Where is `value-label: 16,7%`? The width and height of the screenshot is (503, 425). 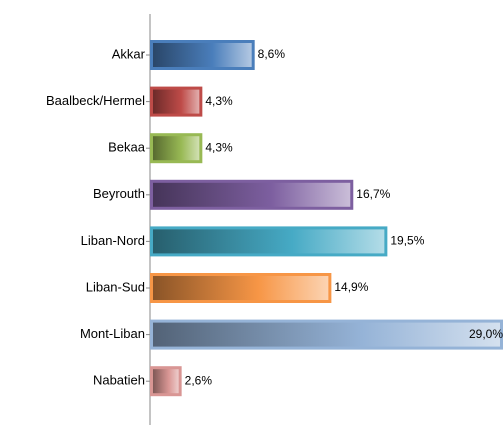
value-label: 16,7% is located at coordinates (373, 194).